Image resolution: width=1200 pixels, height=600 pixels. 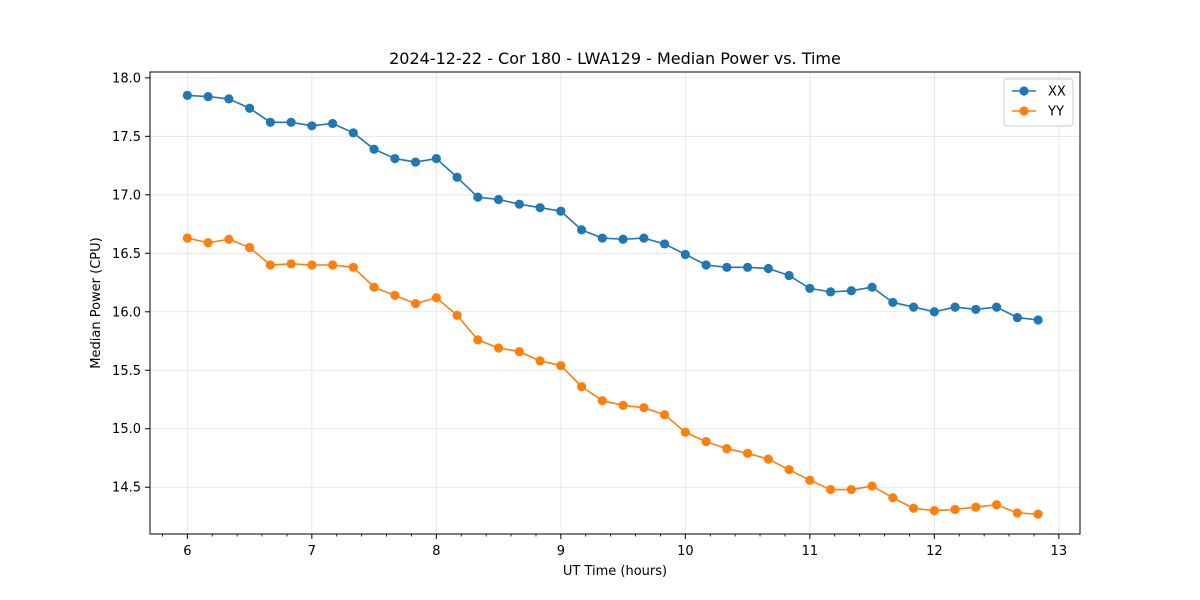 What do you see at coordinates (126, 137) in the screenshot?
I see `y-tick-label: 17.5` at bounding box center [126, 137].